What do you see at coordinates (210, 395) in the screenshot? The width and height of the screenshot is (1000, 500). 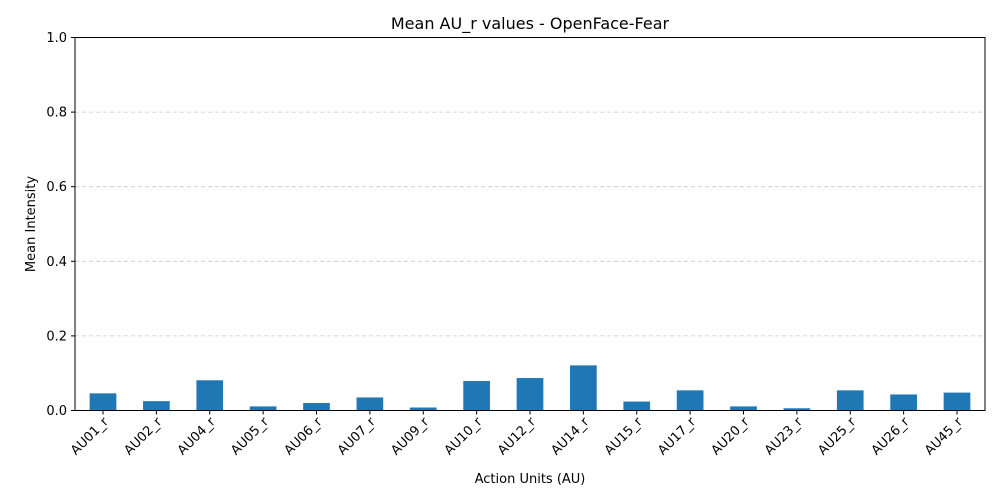 I see `bar-au04-r` at bounding box center [210, 395].